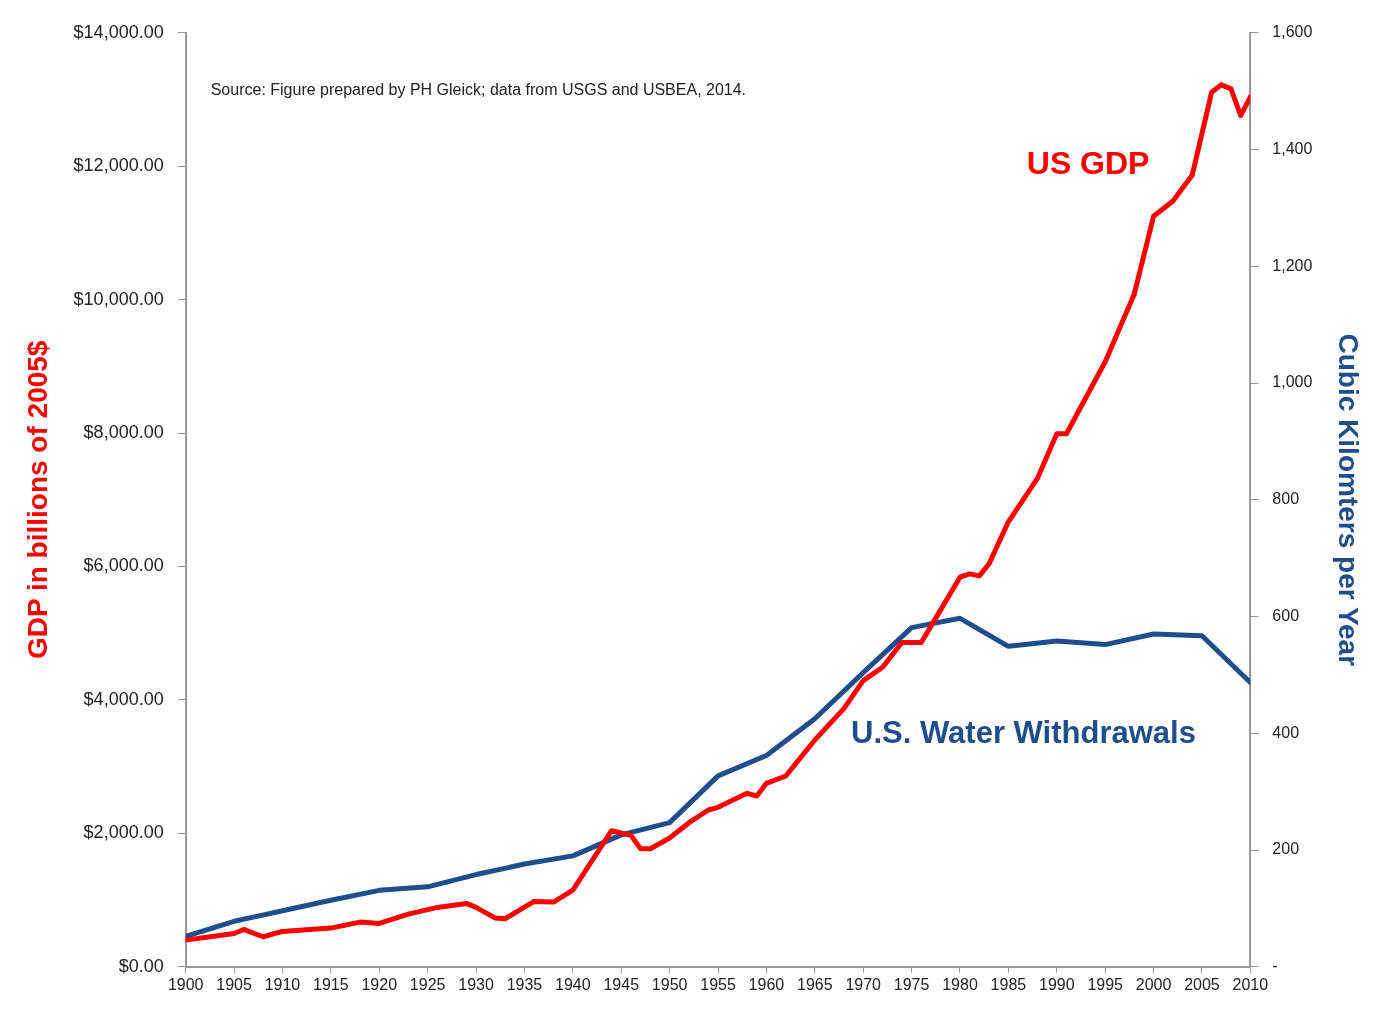  Describe the element at coordinates (960, 984) in the screenshot. I see `x-tick-label: 1980` at that location.